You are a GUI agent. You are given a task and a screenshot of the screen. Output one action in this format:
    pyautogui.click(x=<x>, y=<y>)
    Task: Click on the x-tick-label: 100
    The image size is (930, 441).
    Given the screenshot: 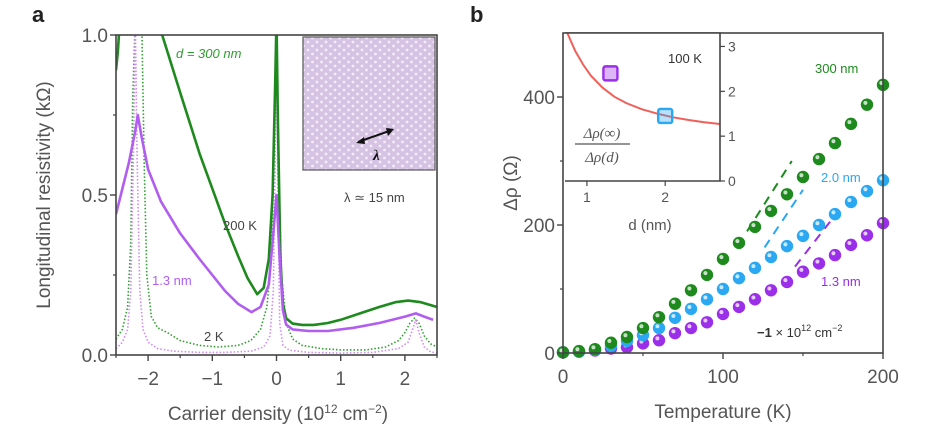 What is the action you would take?
    pyautogui.click(x=723, y=377)
    